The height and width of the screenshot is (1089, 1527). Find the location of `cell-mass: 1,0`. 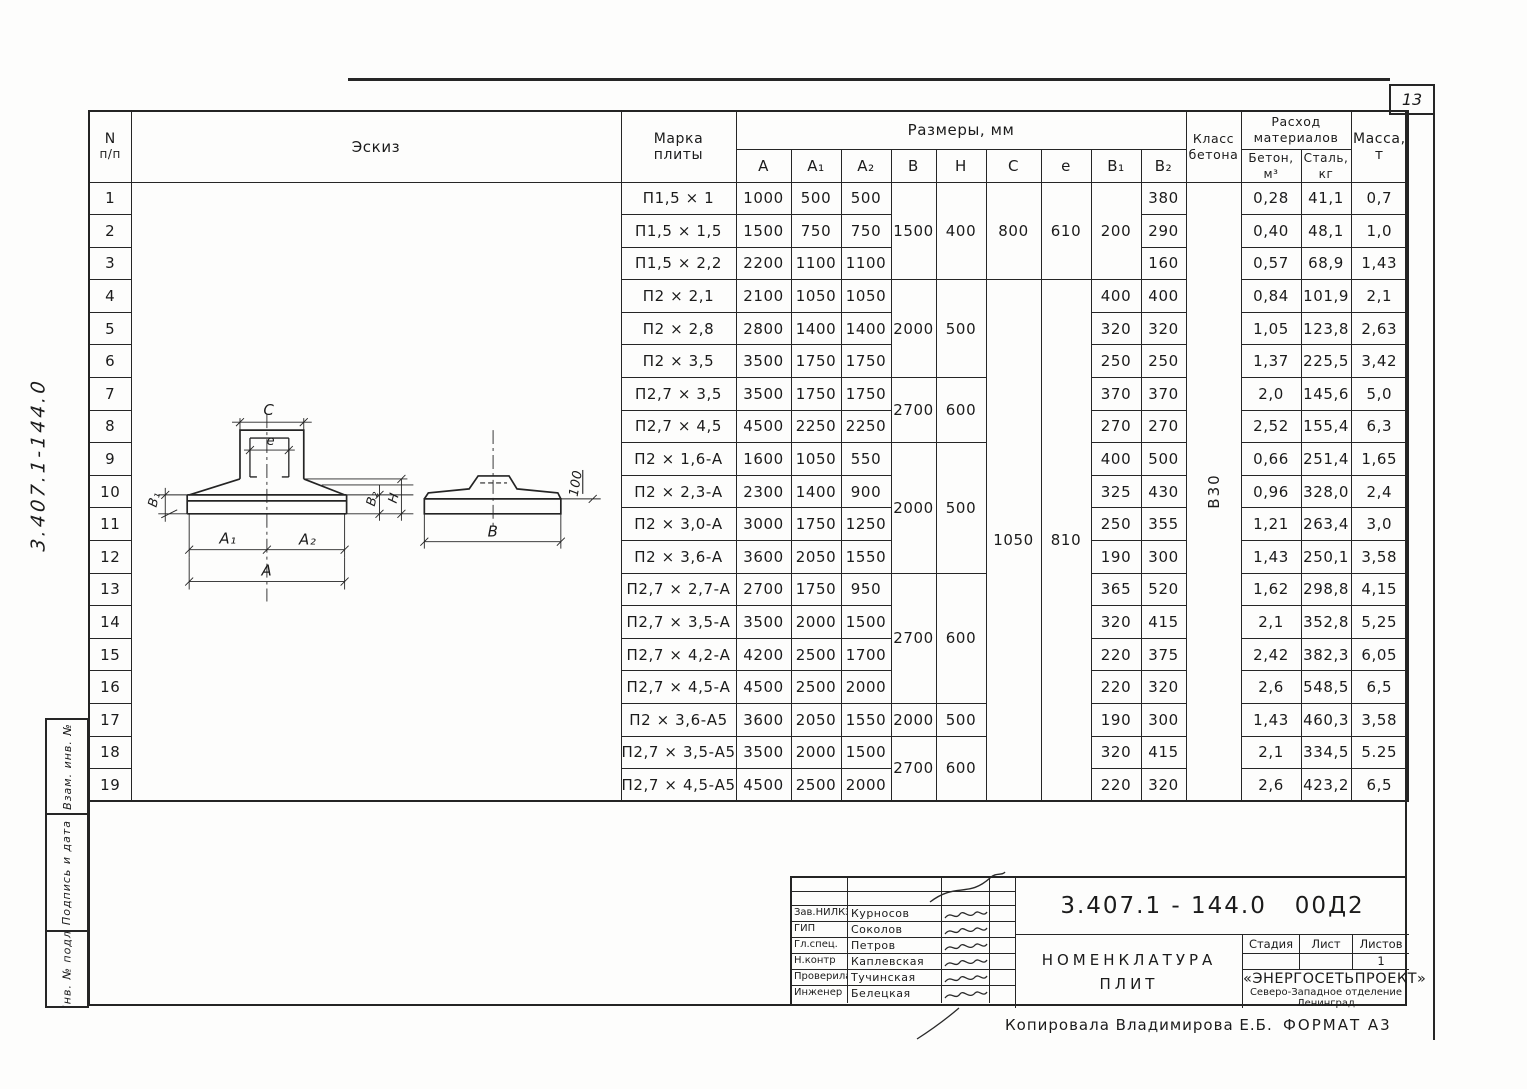

cell-mass: 1,0 is located at coordinates (1379, 231).